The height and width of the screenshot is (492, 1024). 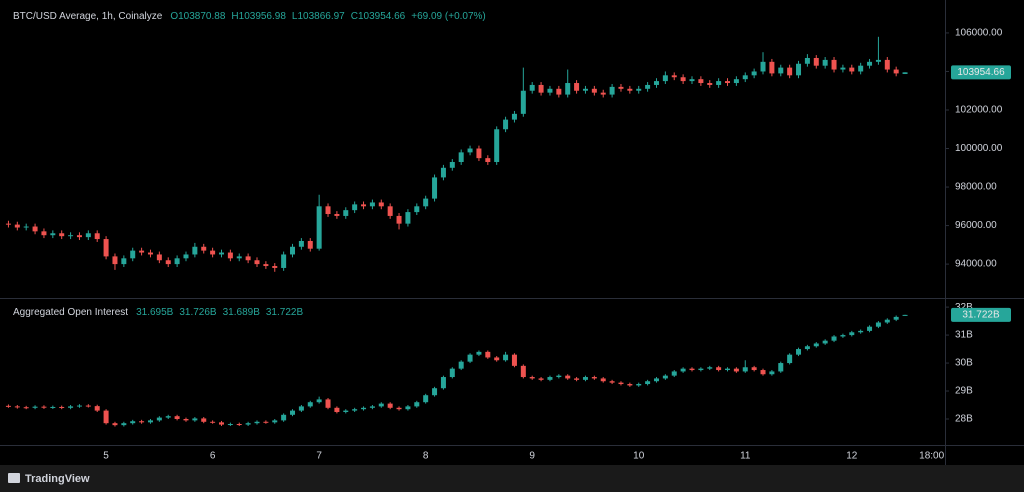 I want to click on y-tick-label: 96000.00, so click(x=976, y=225).